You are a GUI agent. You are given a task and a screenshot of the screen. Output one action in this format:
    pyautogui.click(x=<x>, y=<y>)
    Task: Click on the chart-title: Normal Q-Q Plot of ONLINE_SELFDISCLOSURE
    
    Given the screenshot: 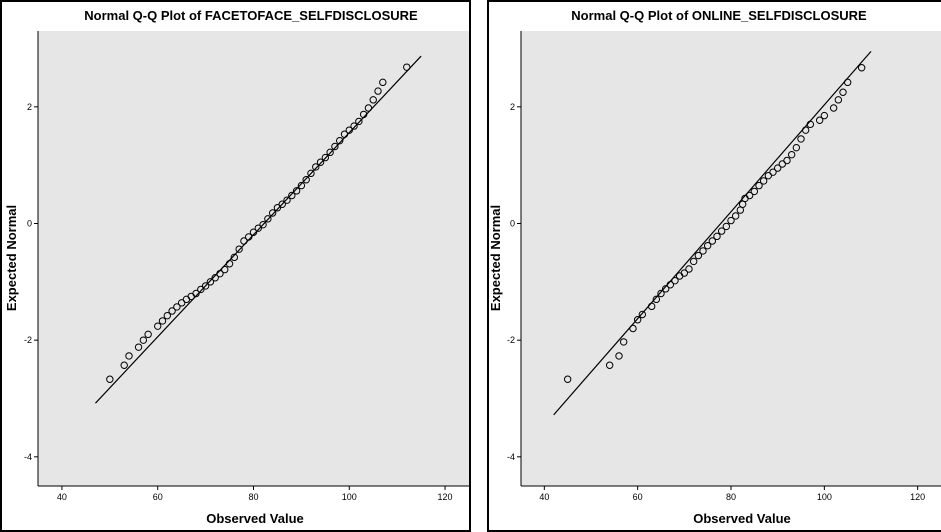 What is the action you would take?
    pyautogui.click(x=719, y=15)
    